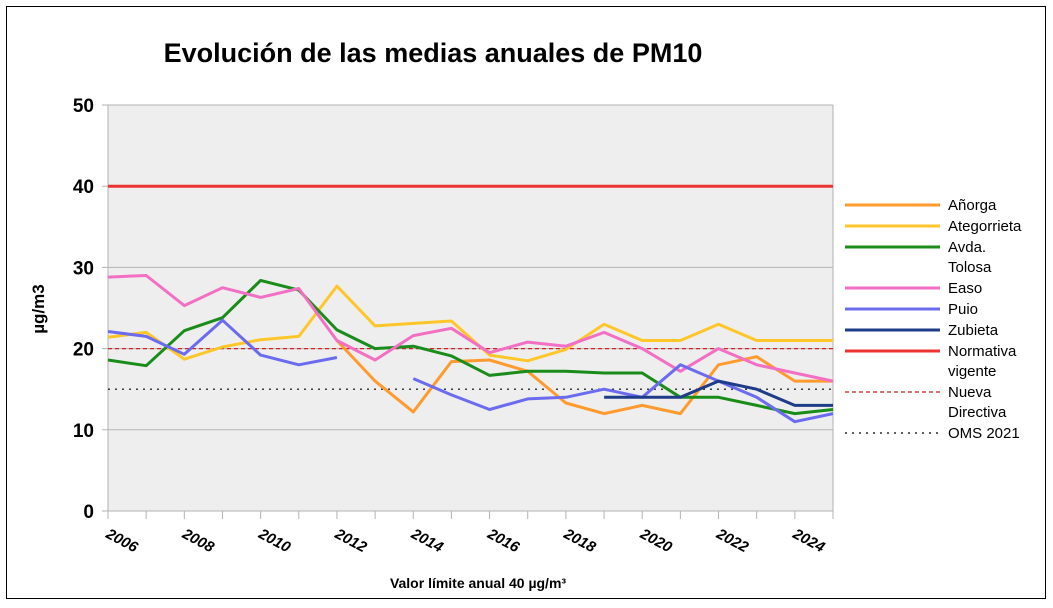 The height and width of the screenshot is (608, 1053). Describe the element at coordinates (121, 540) in the screenshot. I see `x-tick-label: 2006` at that location.